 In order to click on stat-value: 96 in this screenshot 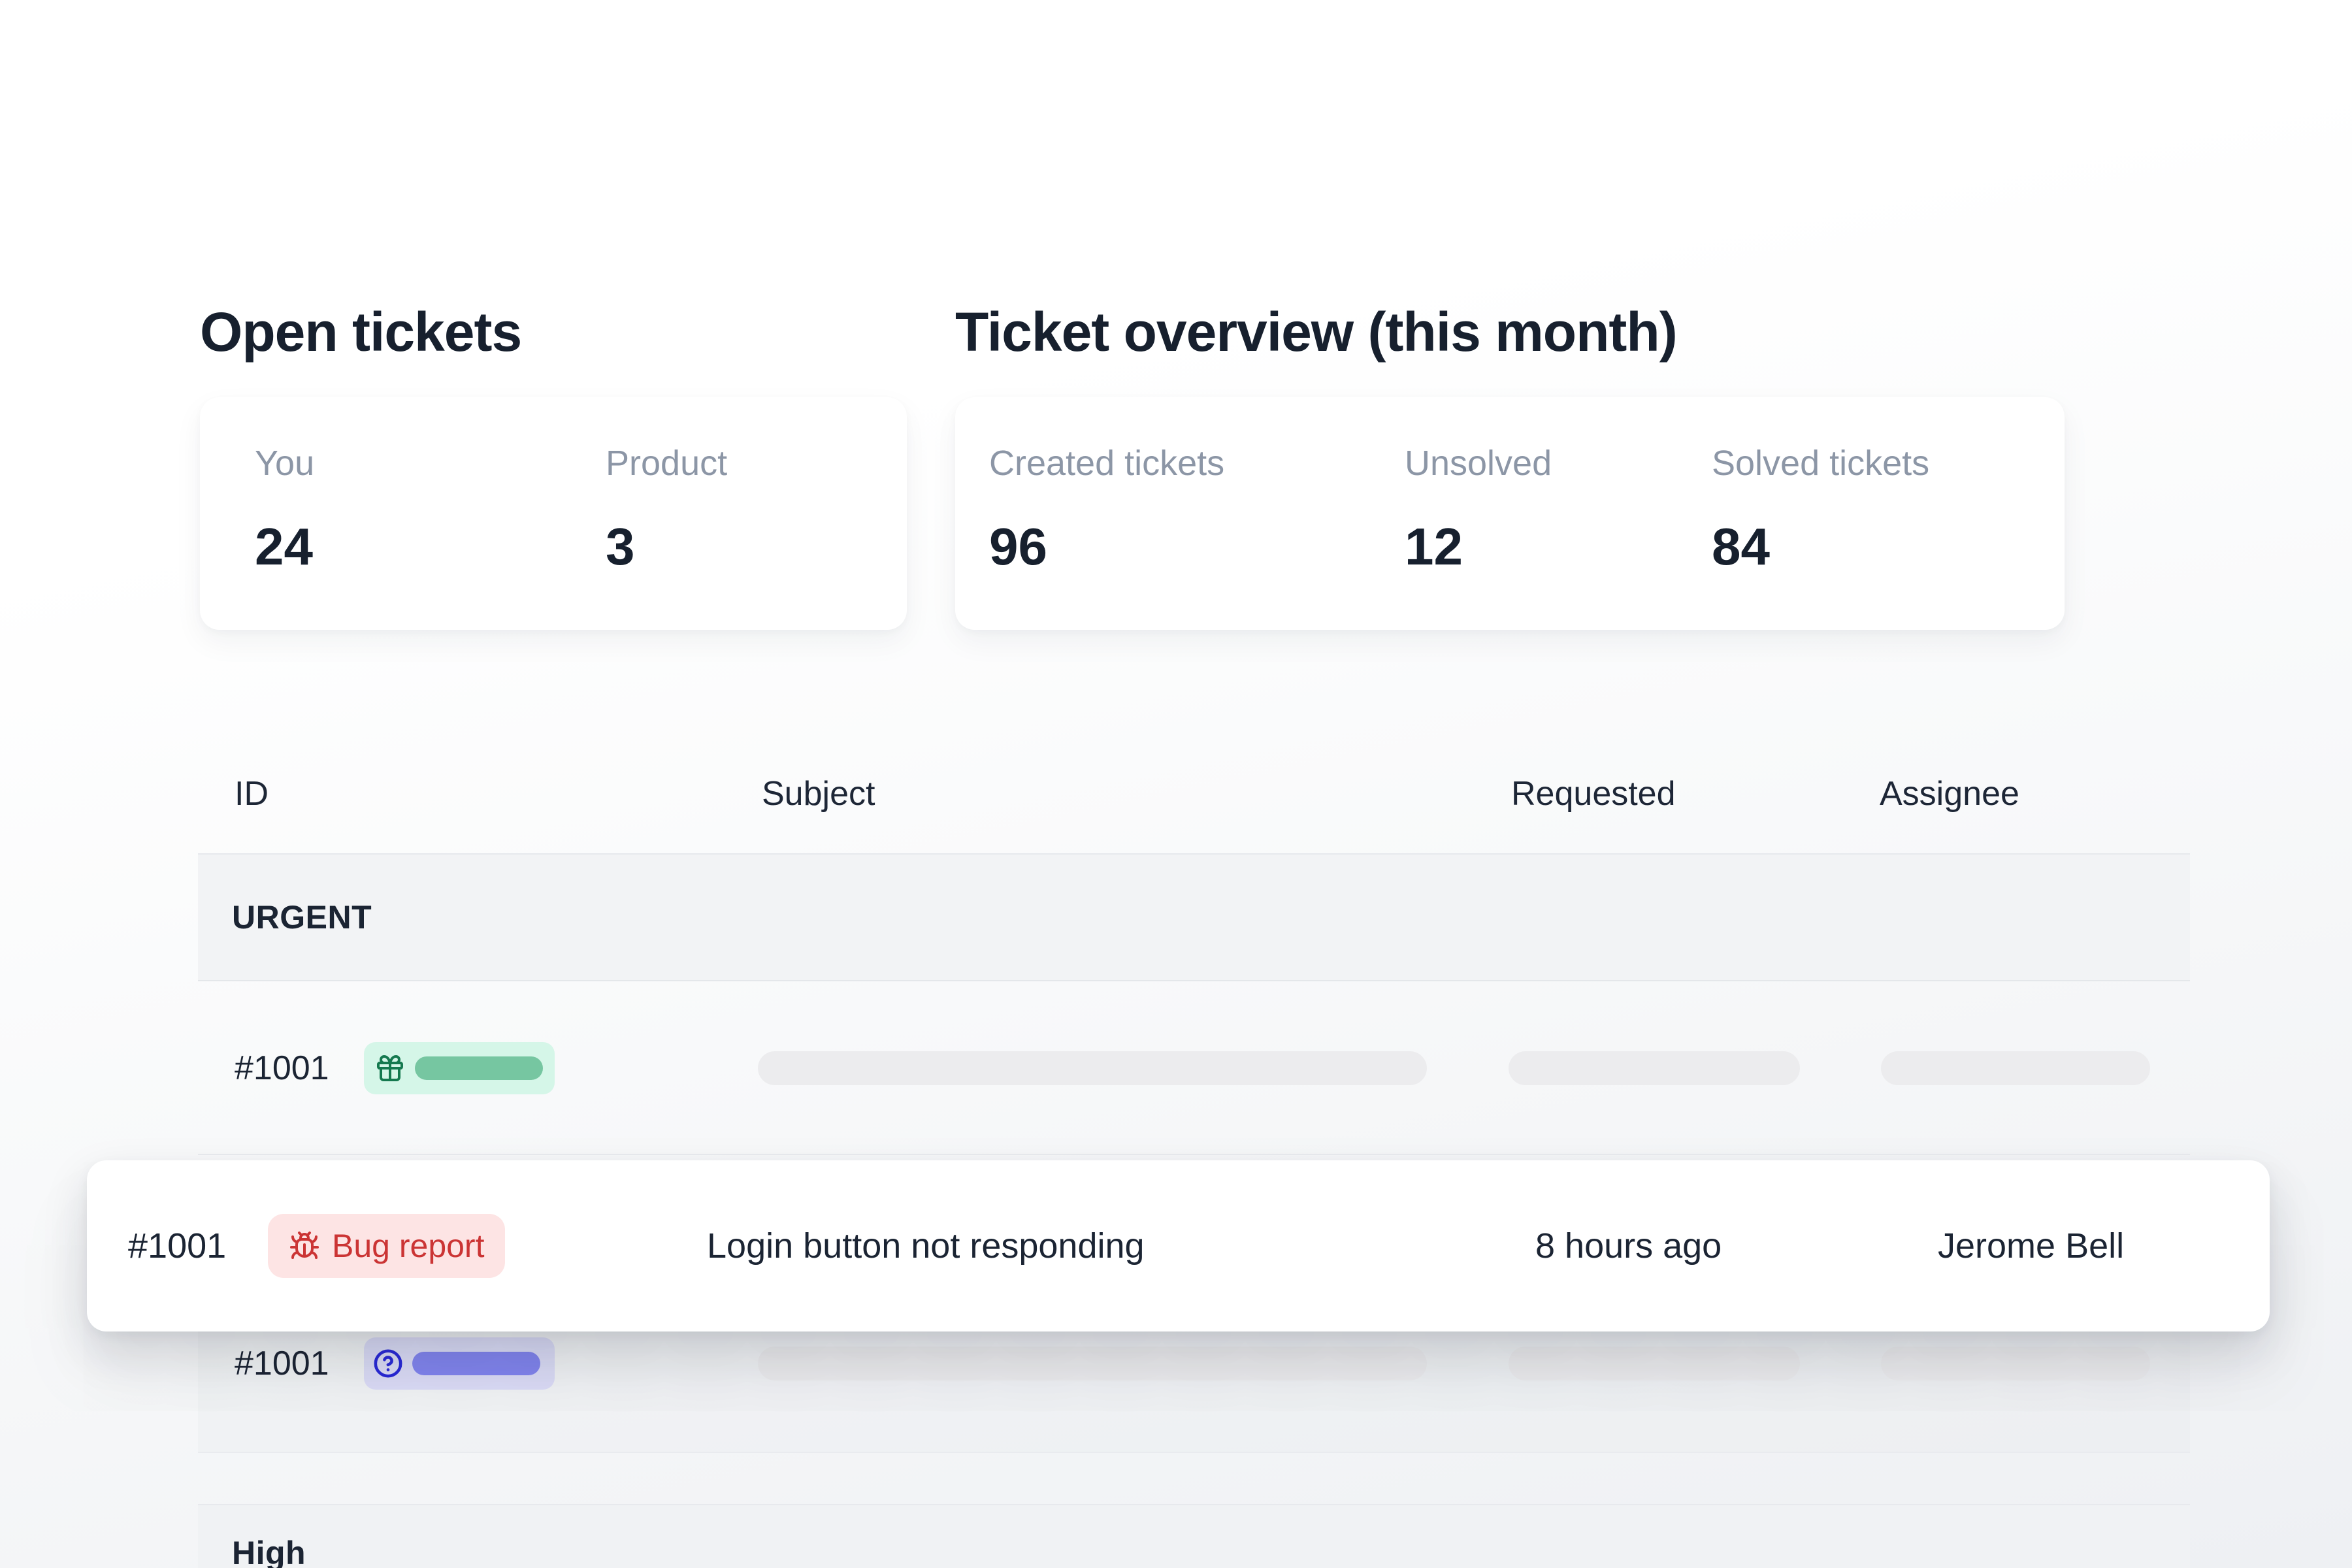, I will do `click(1018, 546)`.